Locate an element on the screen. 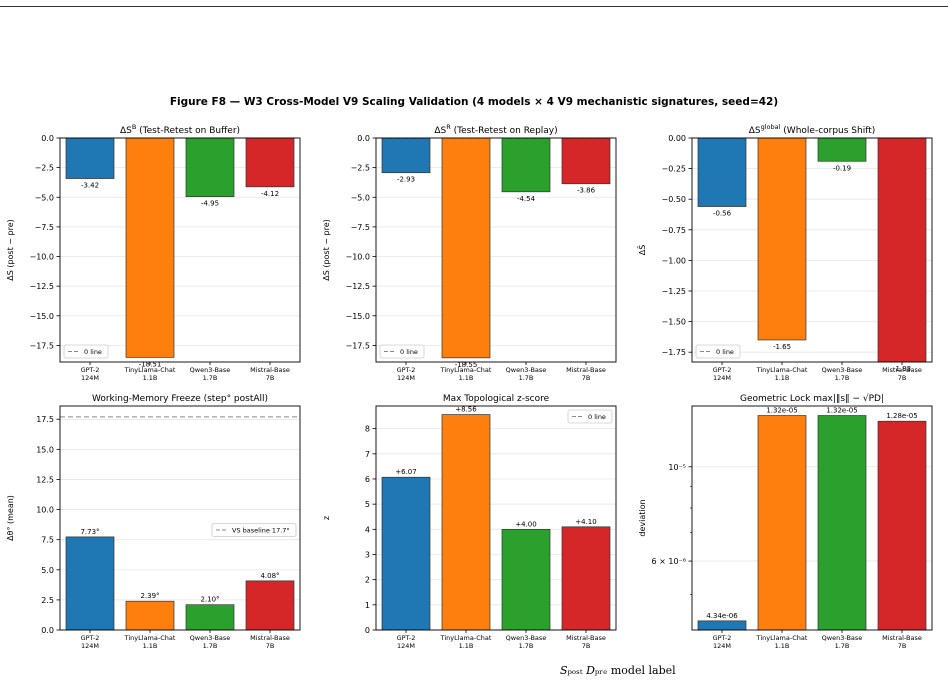 This screenshot has width=948, height=680. y-tick-label: 15.0 is located at coordinates (45, 449).